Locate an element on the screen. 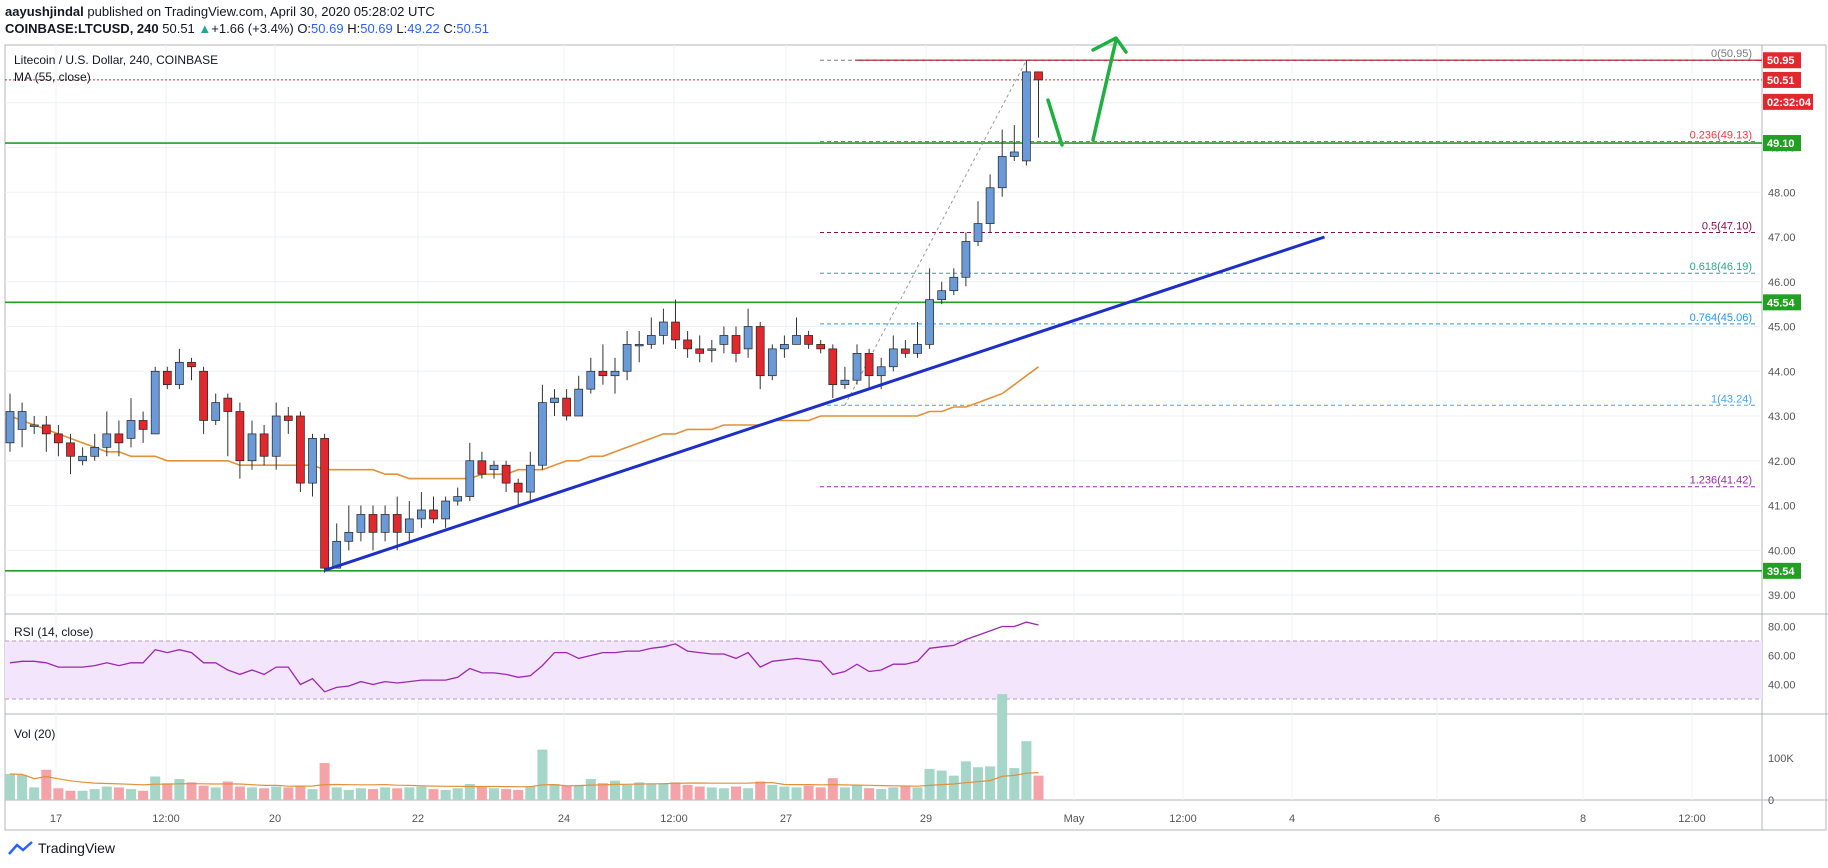 The image size is (1828, 868). y-tick-label: 41.00 is located at coordinates (1782, 507).